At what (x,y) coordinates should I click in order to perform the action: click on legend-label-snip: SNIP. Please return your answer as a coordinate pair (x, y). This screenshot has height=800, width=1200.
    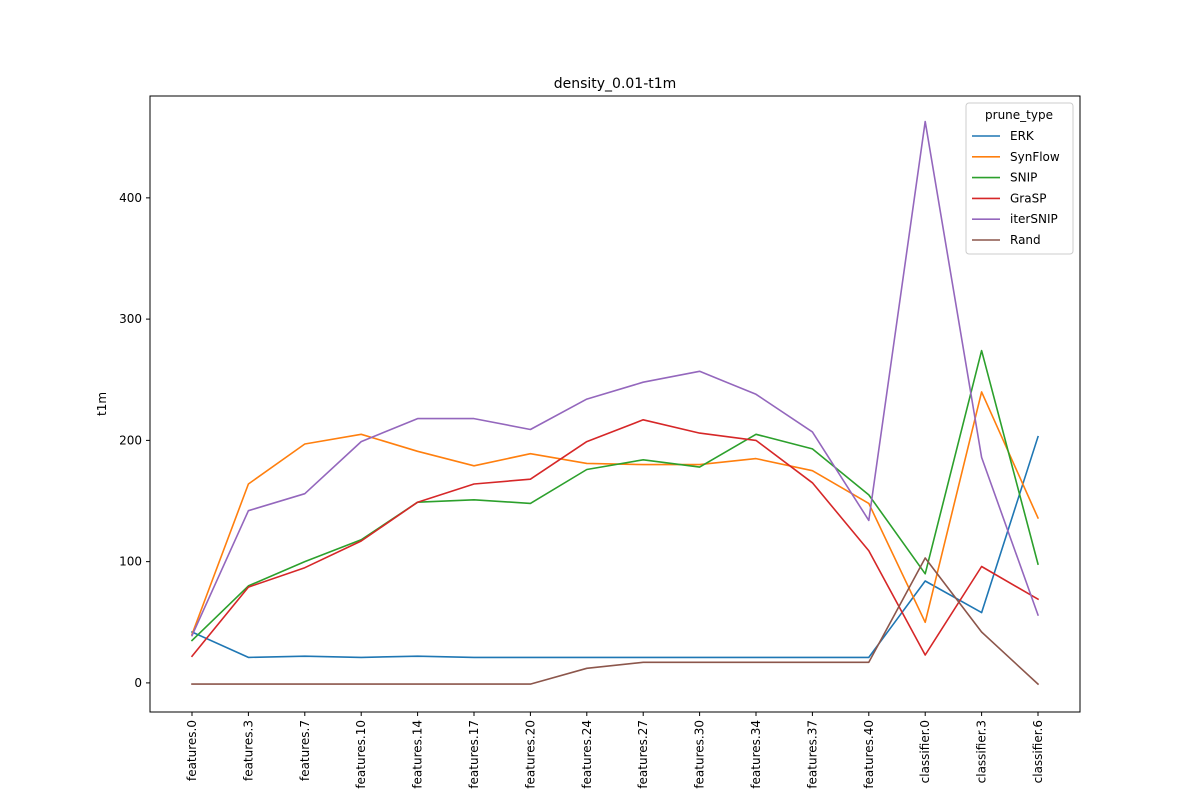
    Looking at the image, I should click on (1023, 178).